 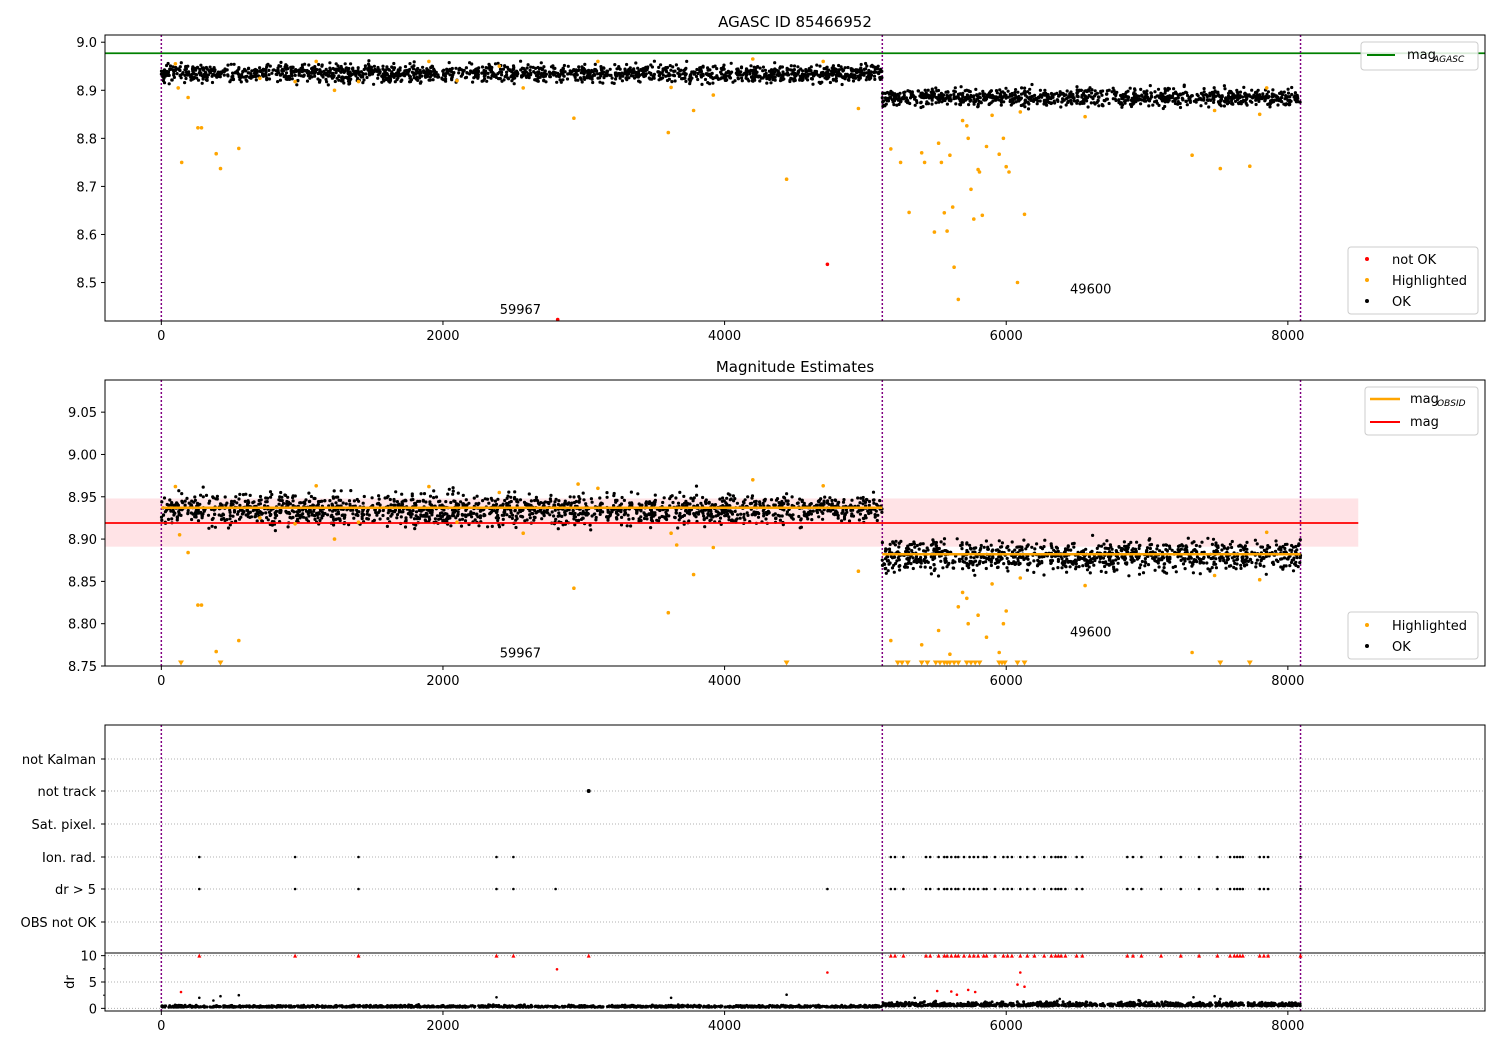 What do you see at coordinates (442, 336) in the screenshot?
I see `x-tick-label: 2000` at bounding box center [442, 336].